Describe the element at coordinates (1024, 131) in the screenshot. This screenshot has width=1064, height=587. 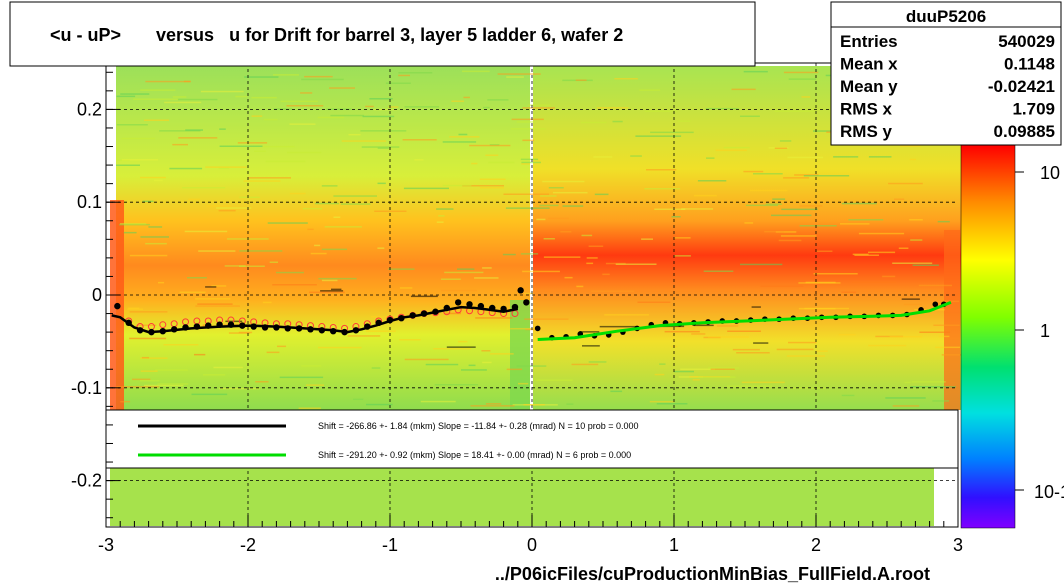
I see `stats-value: 0.09885` at that location.